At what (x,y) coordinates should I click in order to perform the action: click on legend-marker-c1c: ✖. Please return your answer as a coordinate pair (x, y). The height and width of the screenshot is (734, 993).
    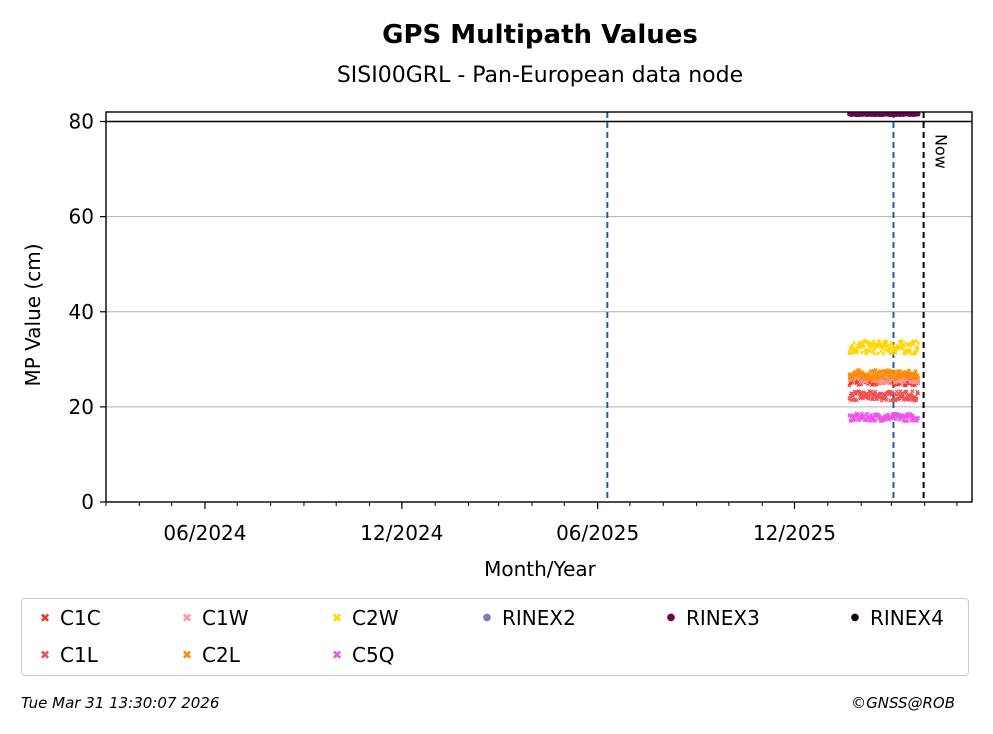
    Looking at the image, I should click on (45, 618).